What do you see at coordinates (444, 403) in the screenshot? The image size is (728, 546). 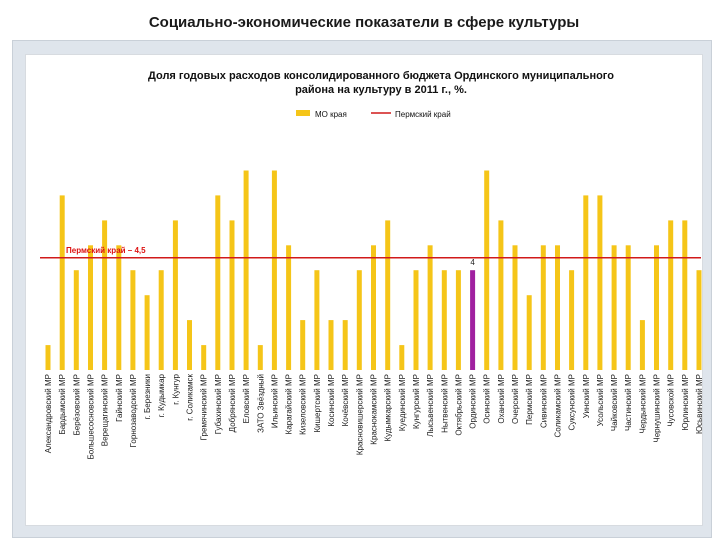 I see `x-tick-label: Нытвенский МР` at bounding box center [444, 403].